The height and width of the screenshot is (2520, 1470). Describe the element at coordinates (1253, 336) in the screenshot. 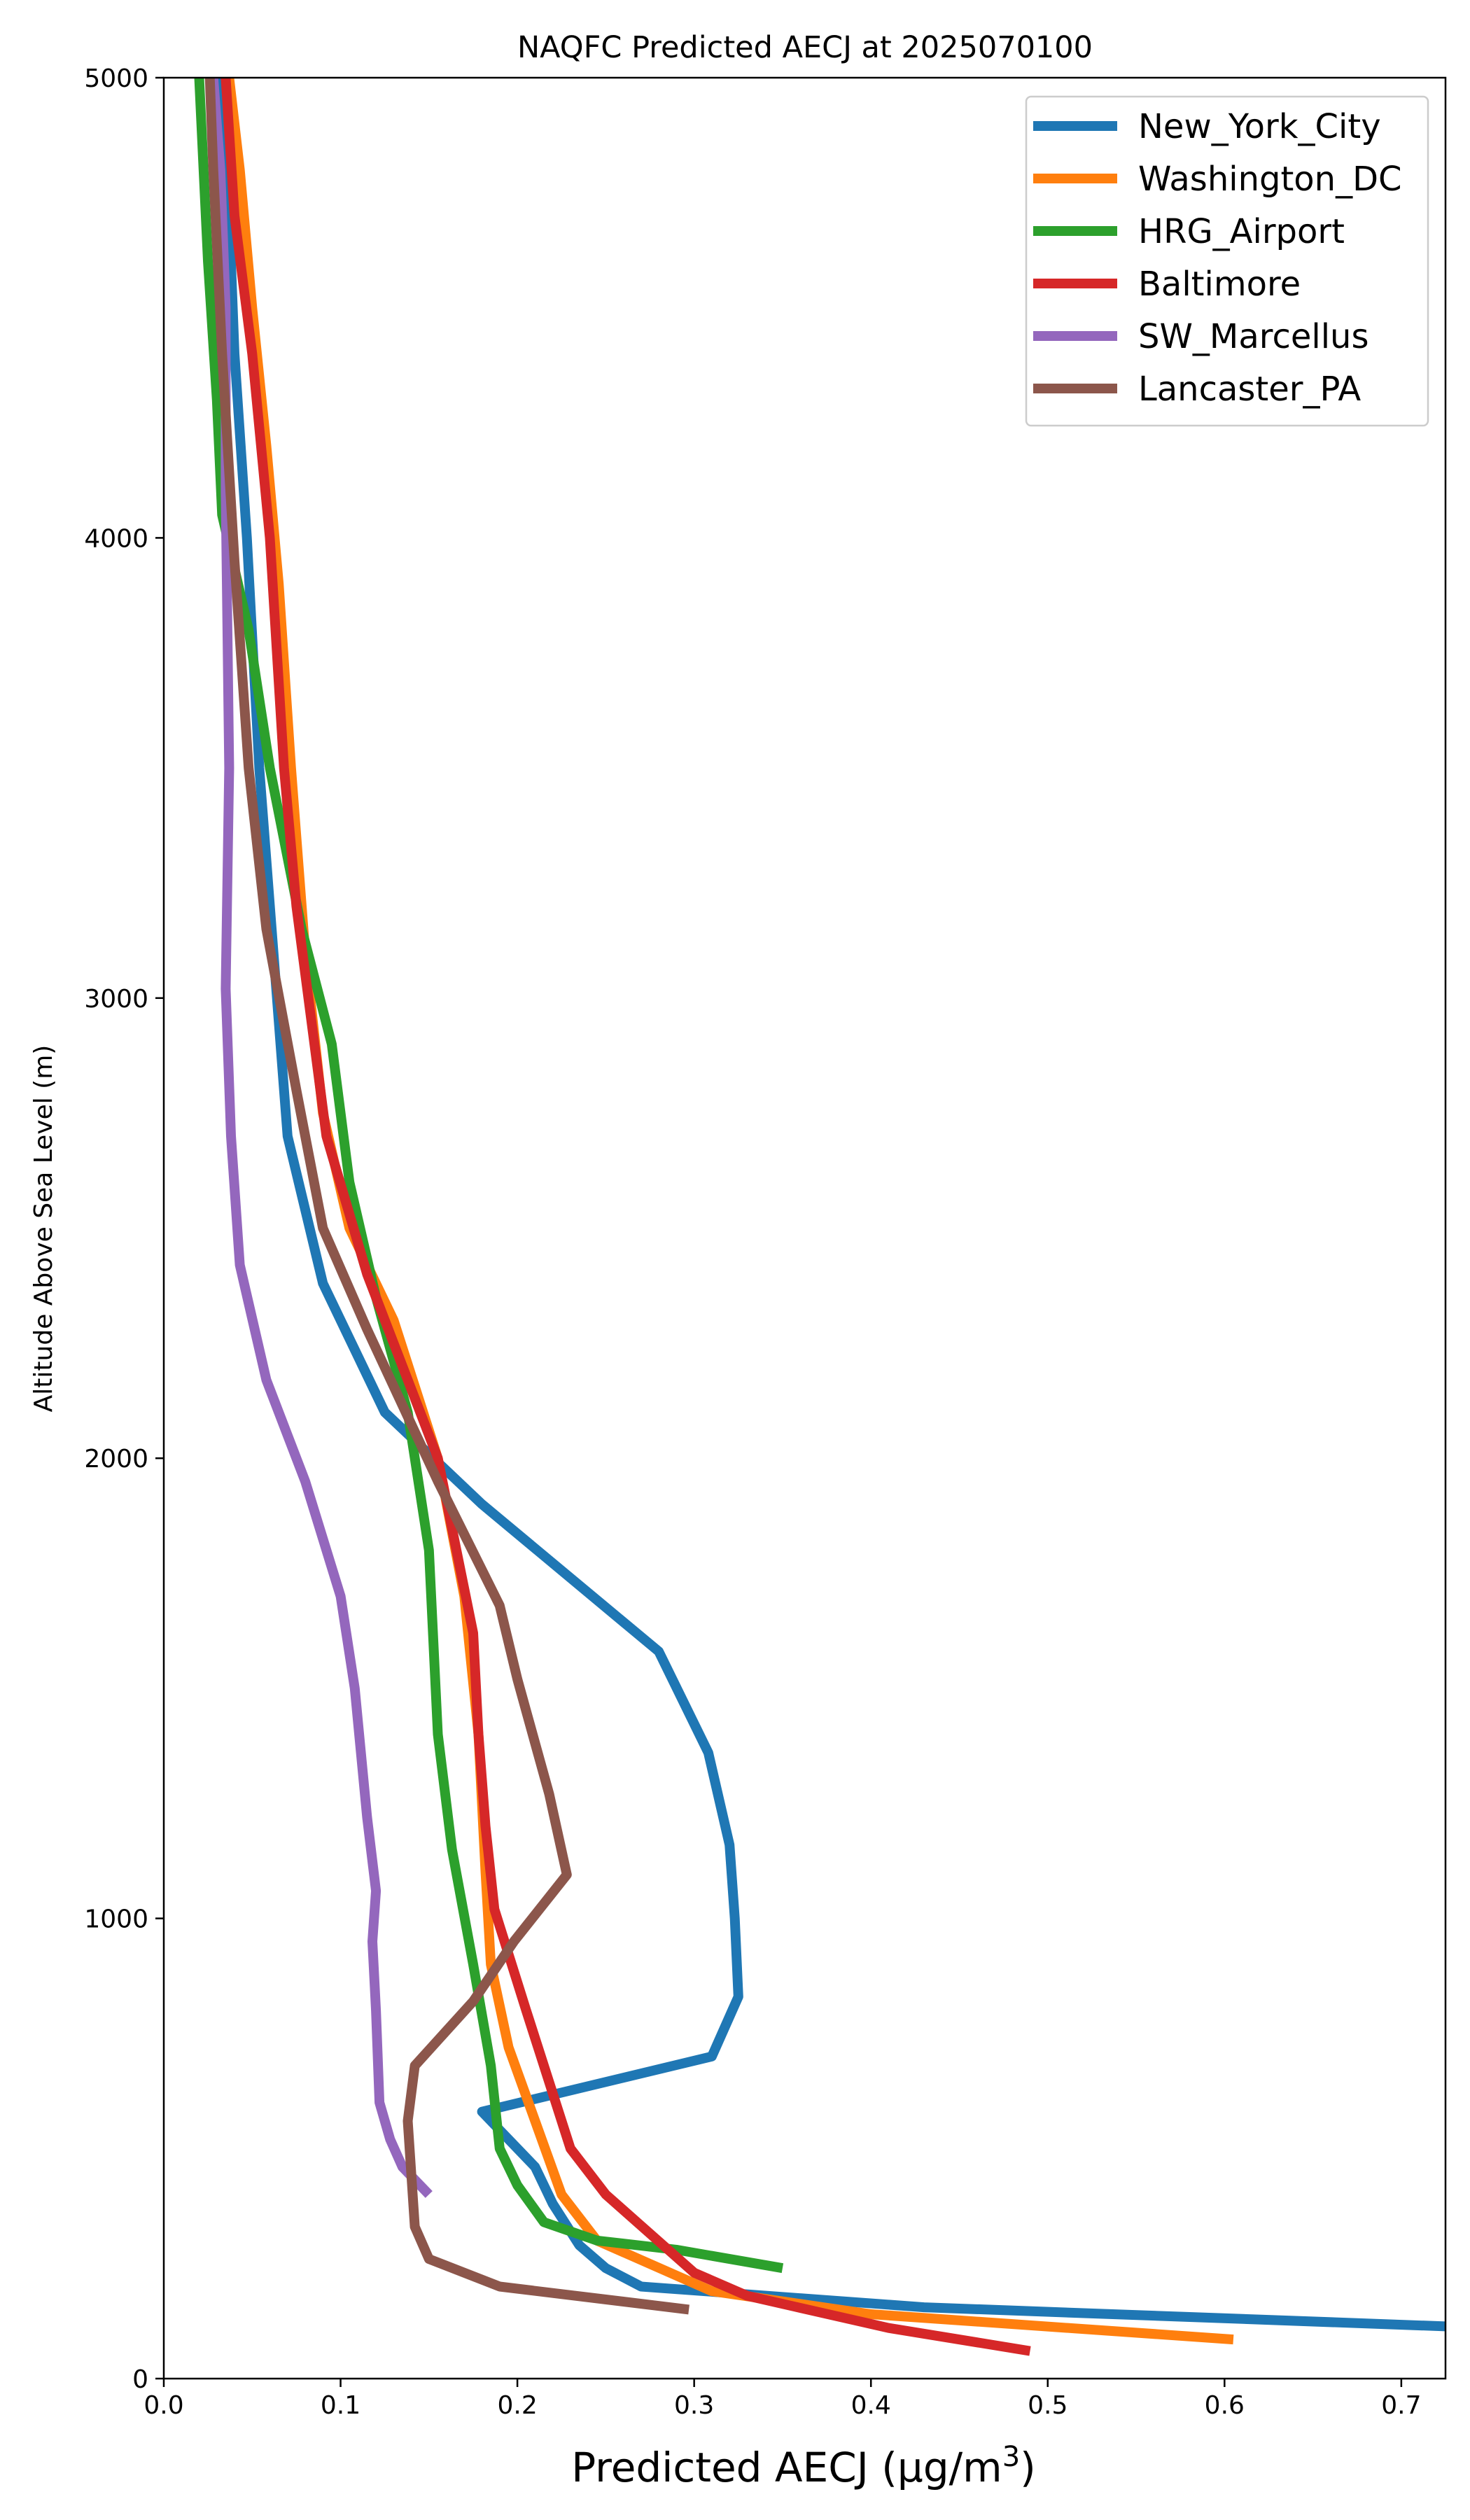

I see `legend-label: SW_Marcellus` at that location.